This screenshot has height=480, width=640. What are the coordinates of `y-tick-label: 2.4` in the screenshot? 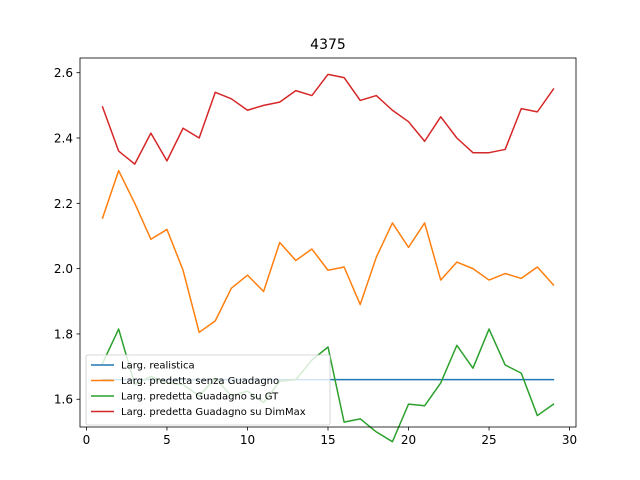 It's located at (63, 139).